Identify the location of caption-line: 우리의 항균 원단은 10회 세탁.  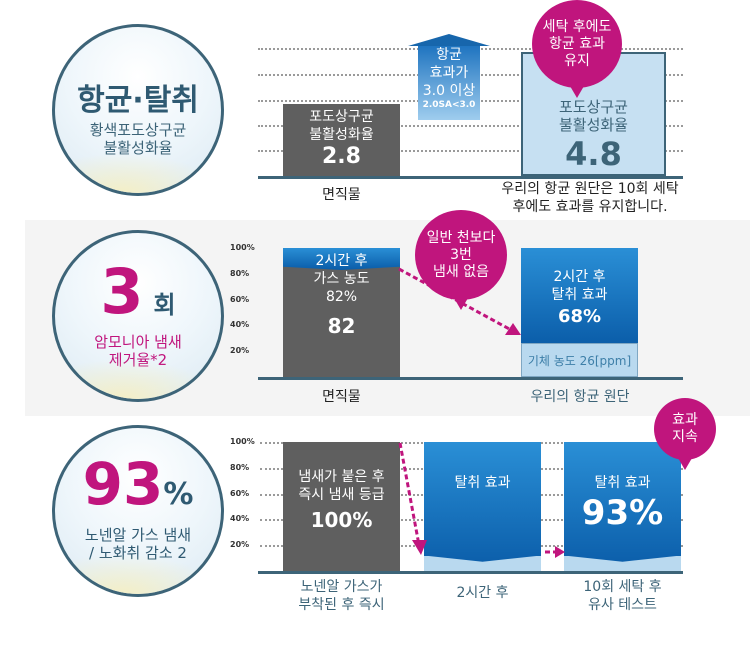
(590, 189).